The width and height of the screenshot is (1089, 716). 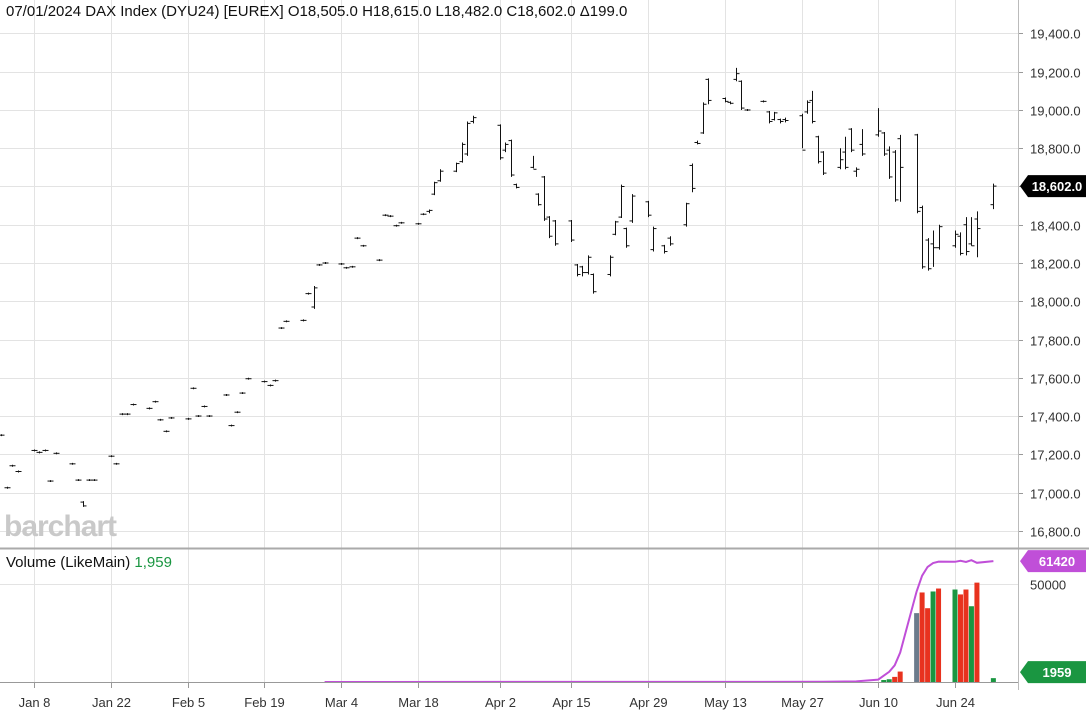 I want to click on open-interest-line, so click(x=659, y=621).